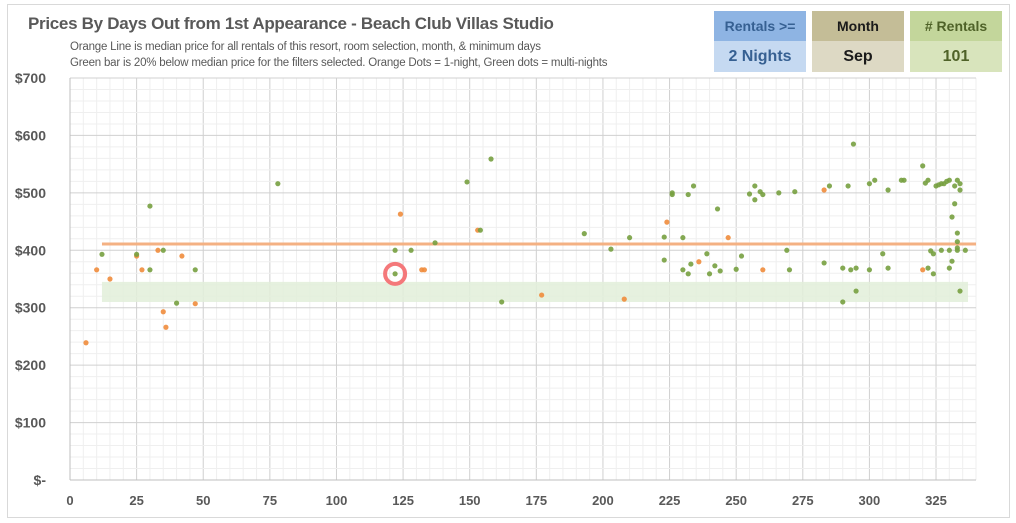 This screenshot has height=523, width=1016. Describe the element at coordinates (936, 500) in the screenshot. I see `x-tick-label: 325` at that location.